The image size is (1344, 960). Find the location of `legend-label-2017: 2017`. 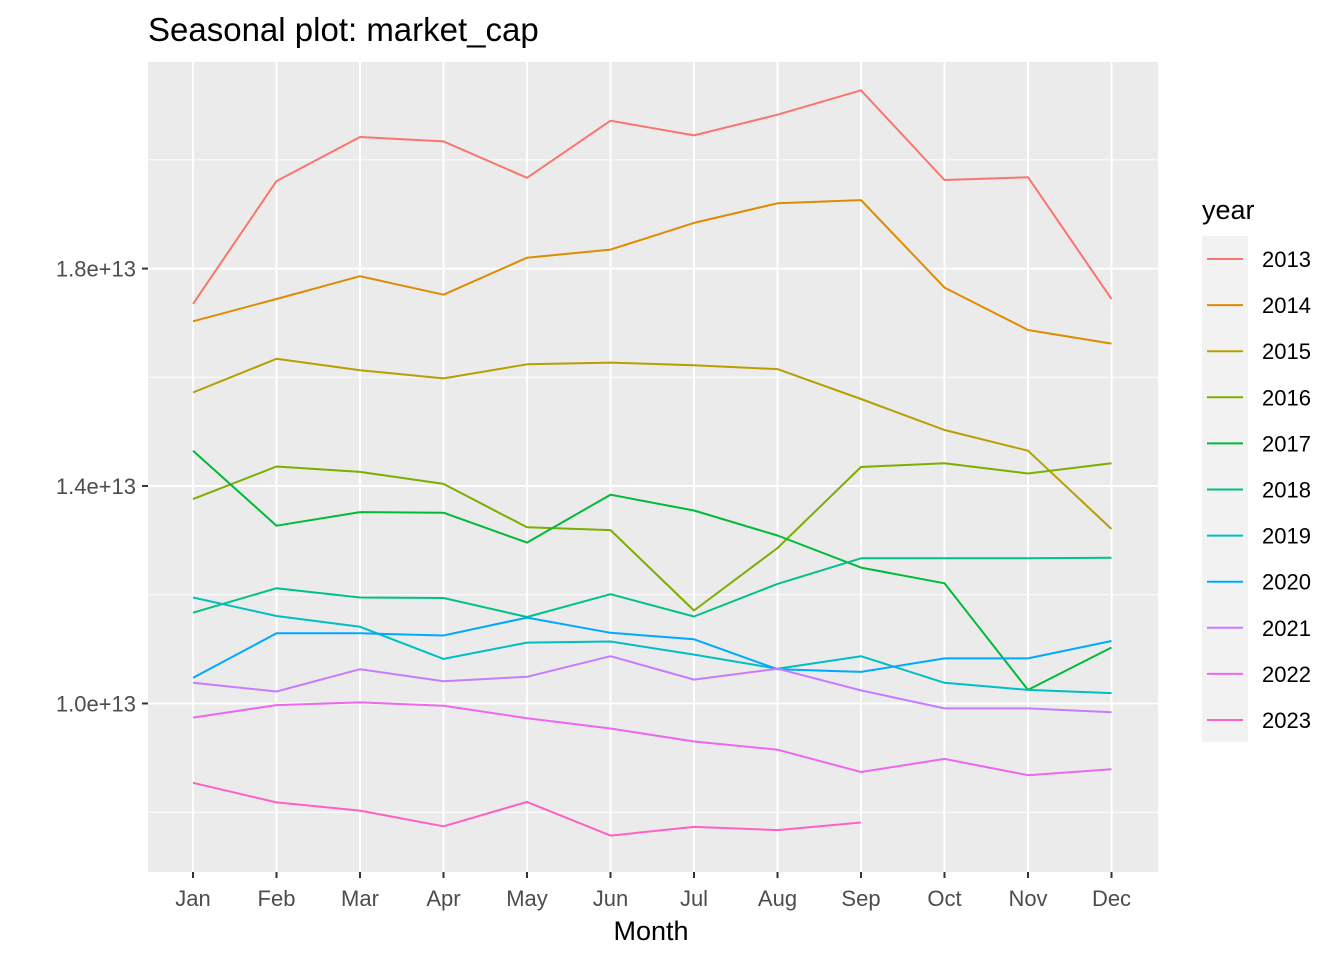

legend-label-2017: 2017 is located at coordinates (1286, 443).